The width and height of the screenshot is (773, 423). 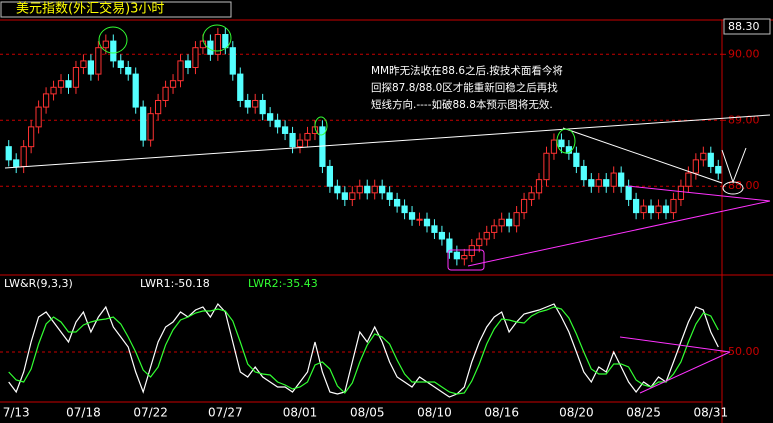 What do you see at coordinates (744, 53) in the screenshot?
I see `y-tick-label: 90.00` at bounding box center [744, 53].